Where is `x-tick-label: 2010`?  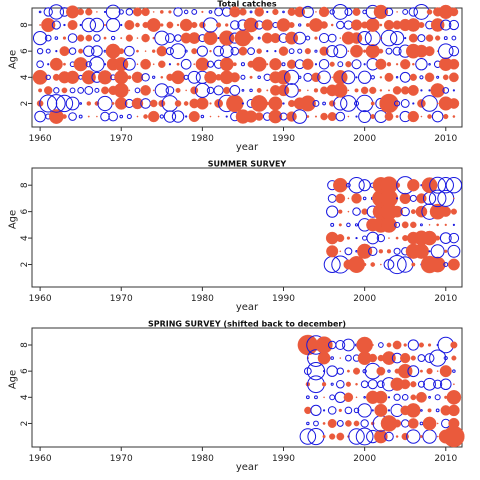 x-tick-label: 2010 is located at coordinates (445, 459).